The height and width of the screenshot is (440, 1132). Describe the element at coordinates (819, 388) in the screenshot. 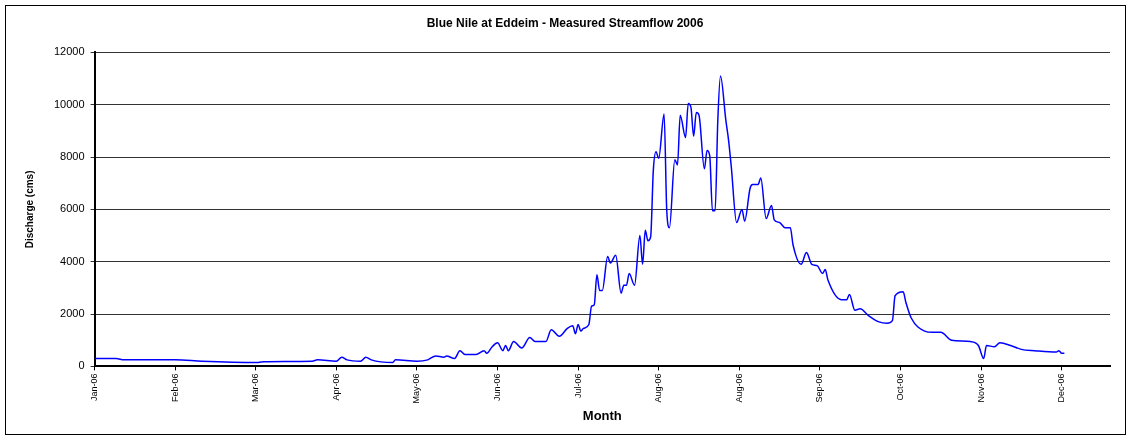

I see `x-tick-label: Sep-06` at that location.